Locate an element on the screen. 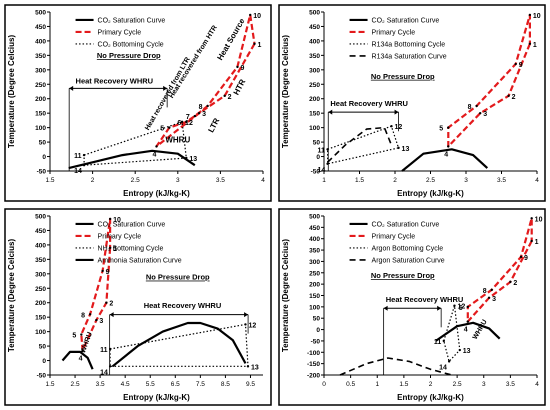 The width and height of the screenshot is (550, 410). y-tick-label: 500 is located at coordinates (40, 13).